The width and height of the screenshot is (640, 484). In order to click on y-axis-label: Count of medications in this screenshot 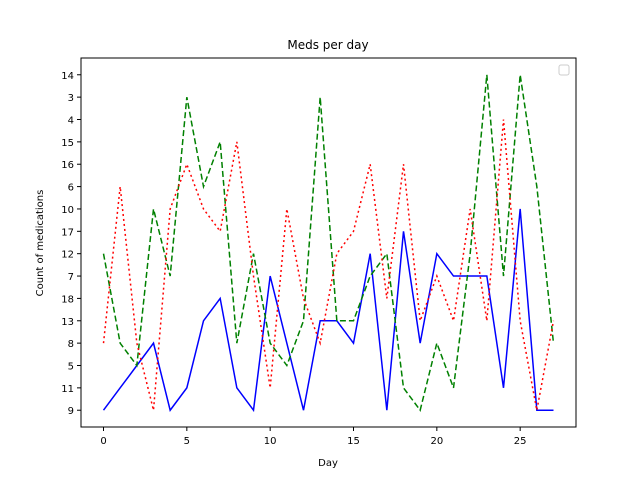, I will do `click(40, 243)`.